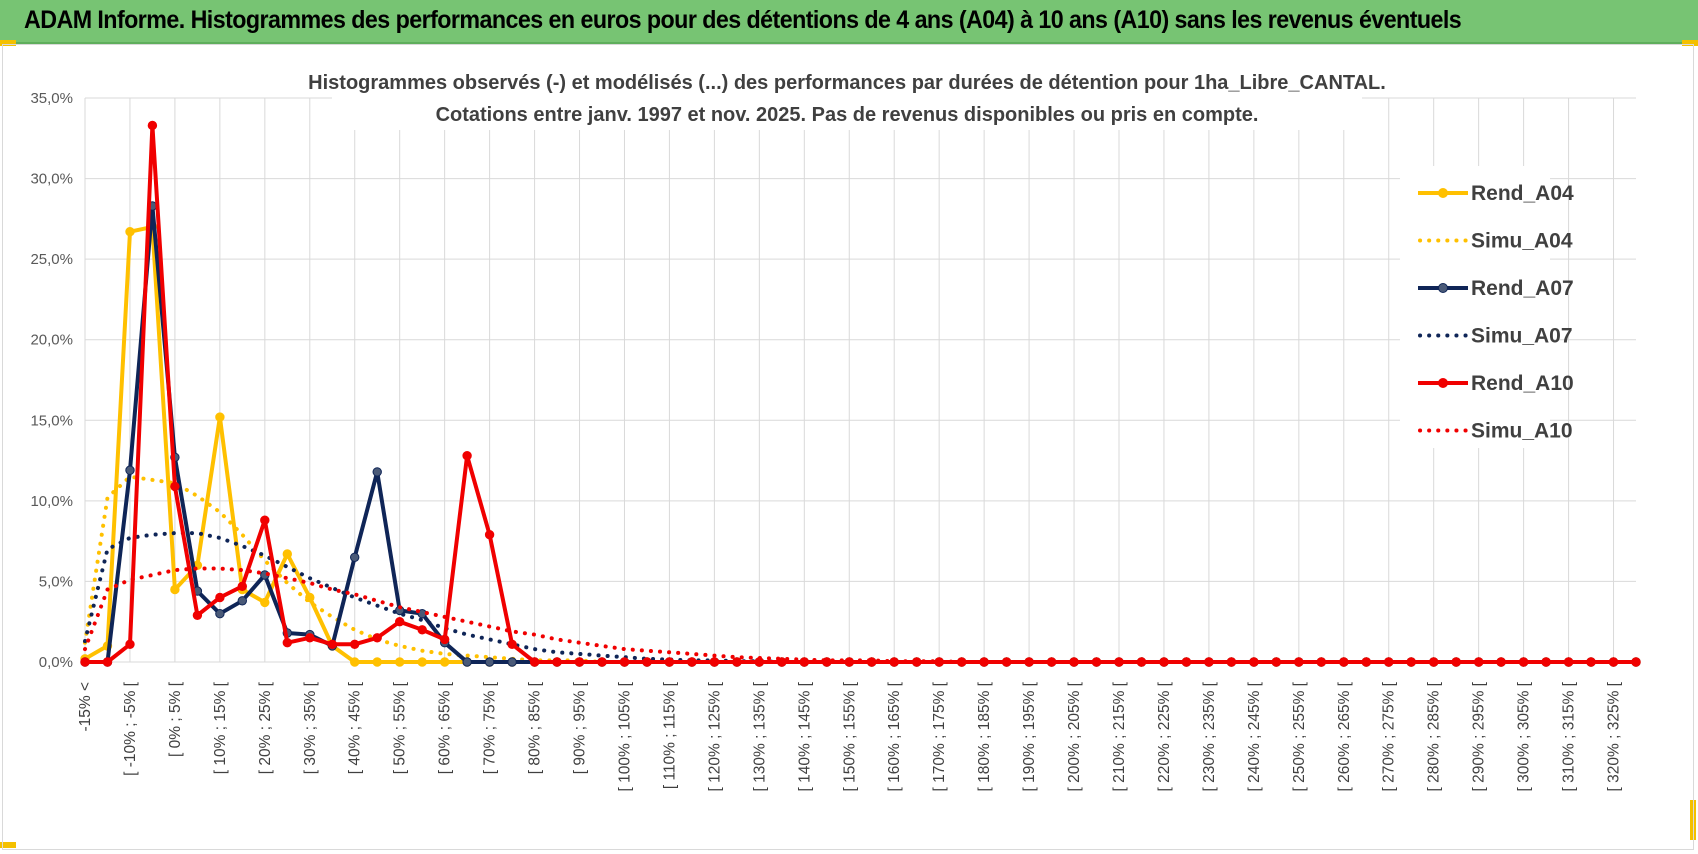 This screenshot has height=854, width=1698. I want to click on x-tick-label: [ 320% ; 325% [, so click(1614, 736).